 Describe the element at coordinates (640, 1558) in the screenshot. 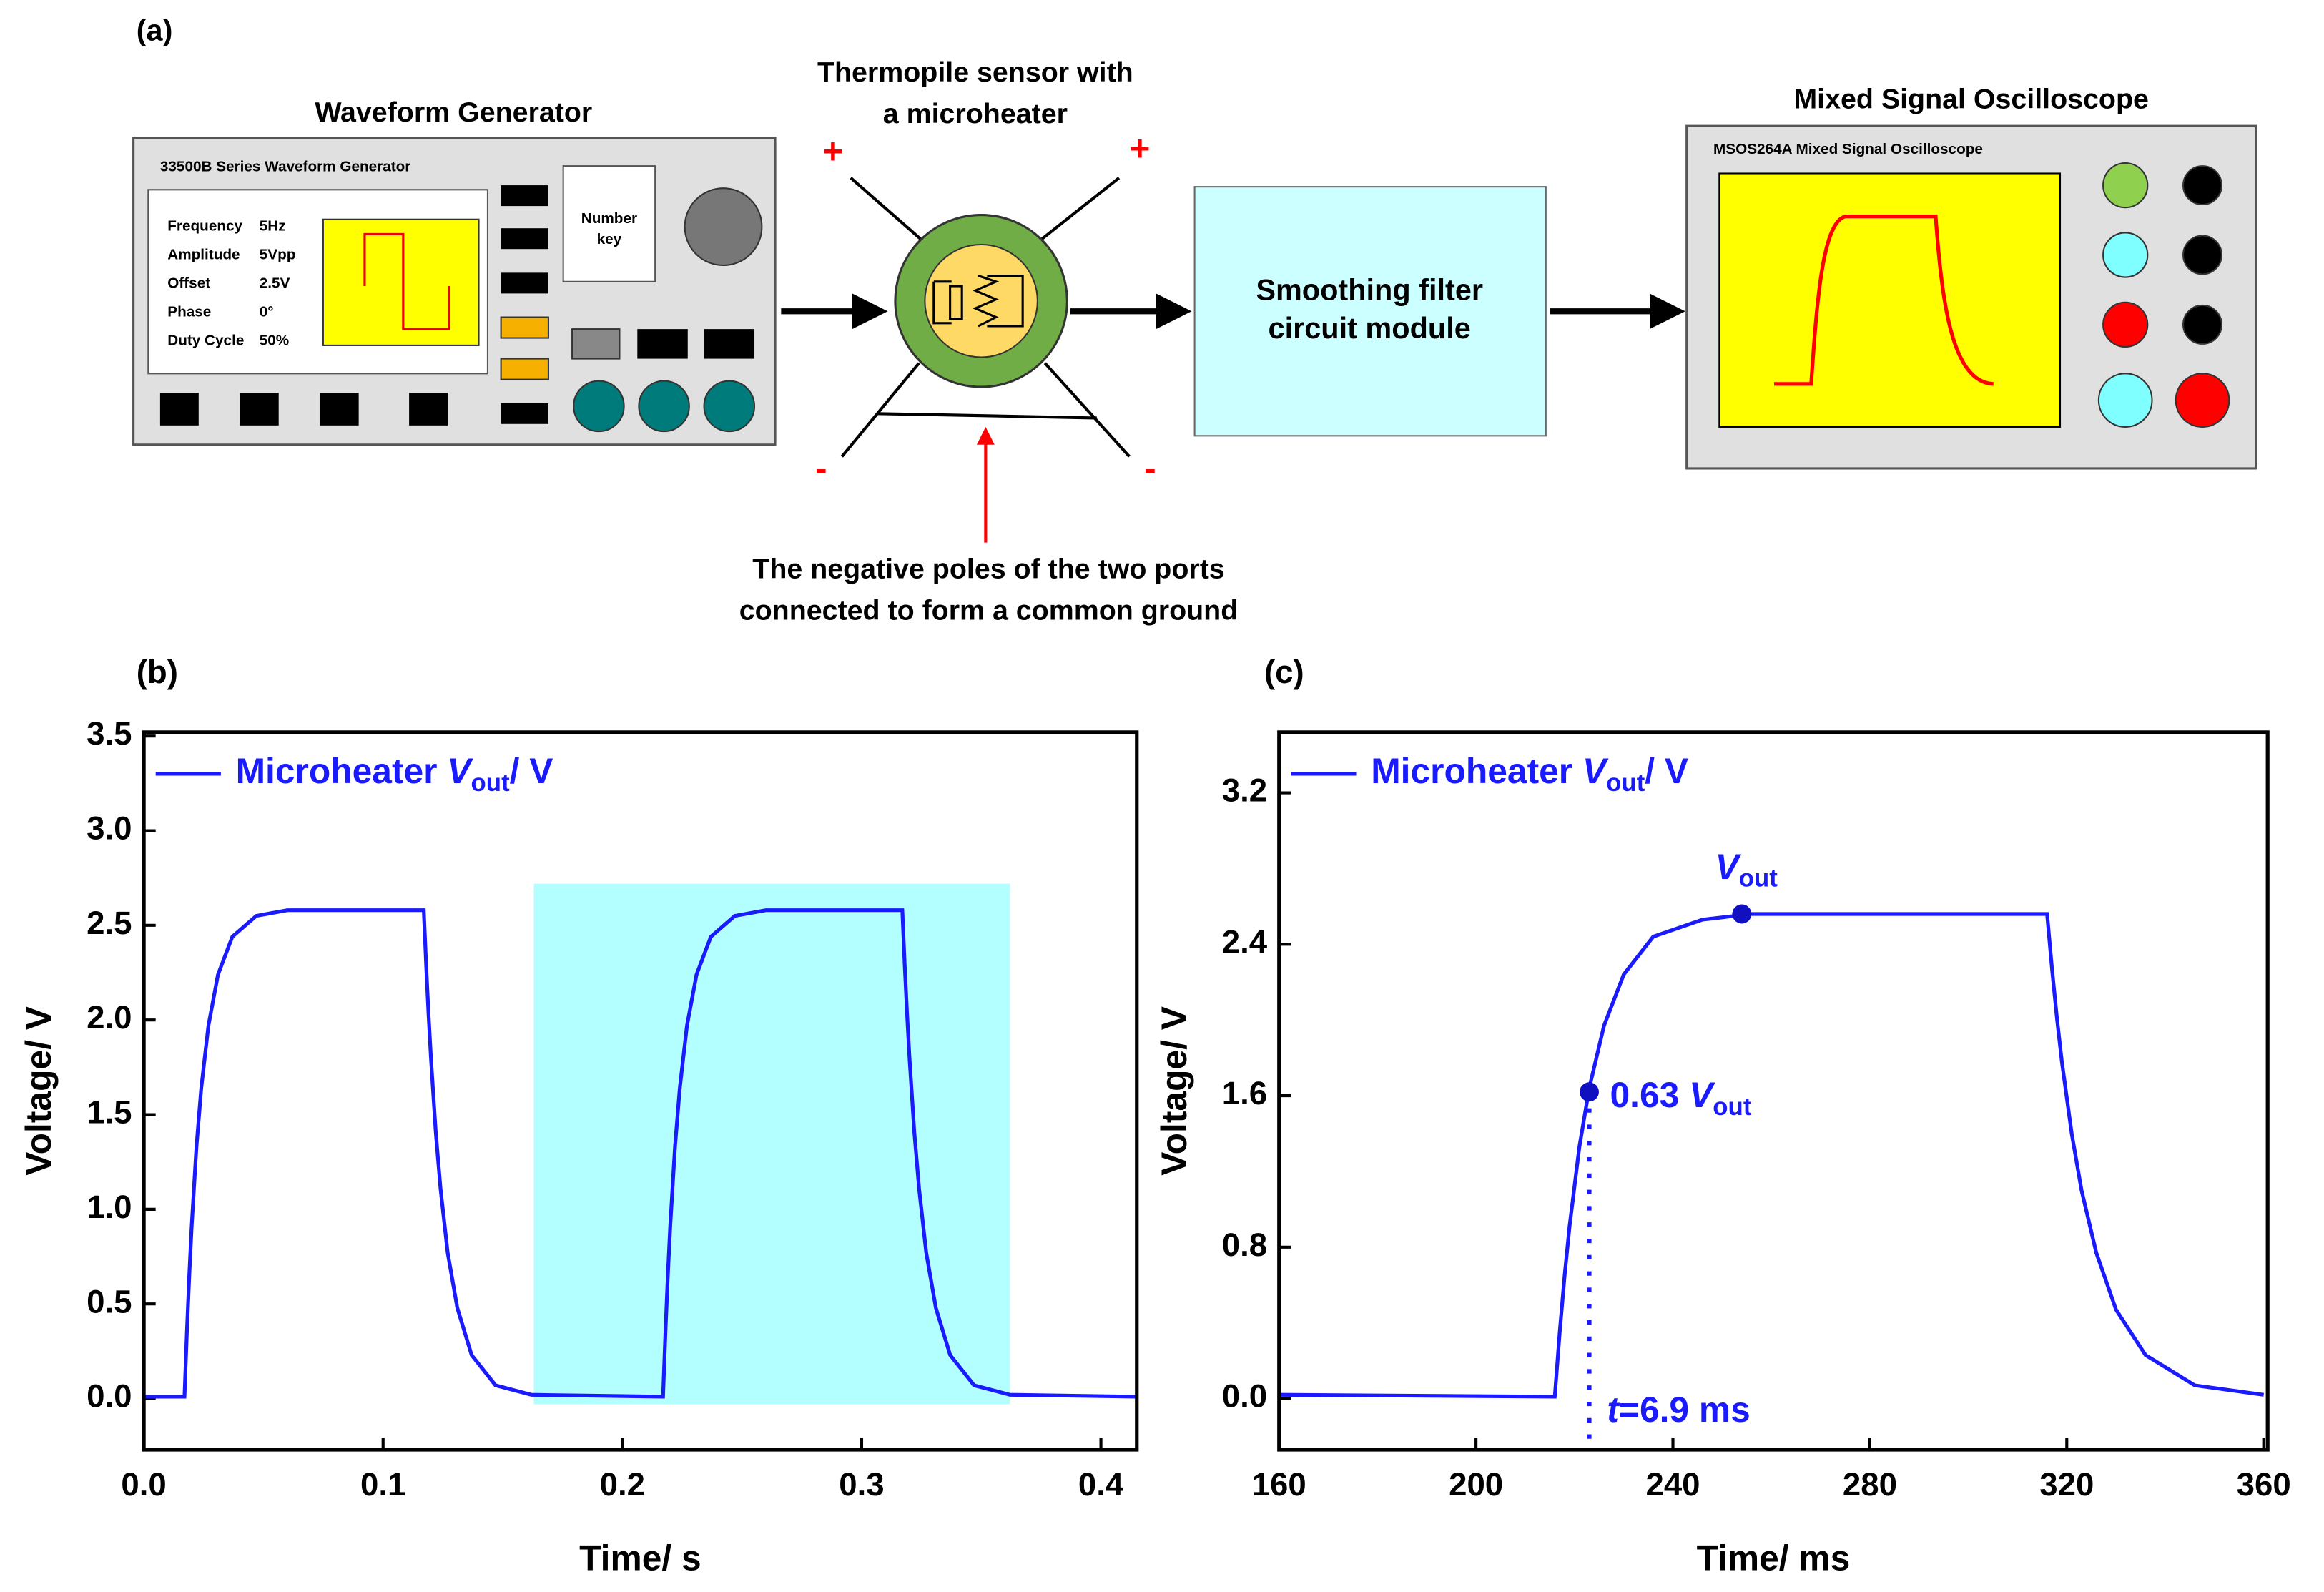

I see `x-axis-label: Time/ s` at that location.